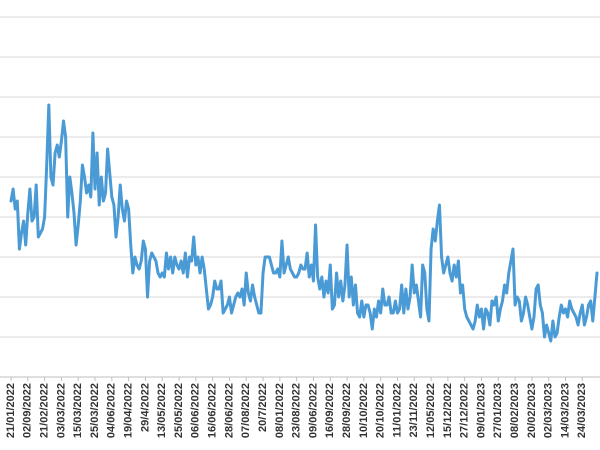 This screenshot has width=600, height=450. Describe the element at coordinates (313, 410) in the screenshot. I see `x-tick-label: 09/06/2022` at that location.